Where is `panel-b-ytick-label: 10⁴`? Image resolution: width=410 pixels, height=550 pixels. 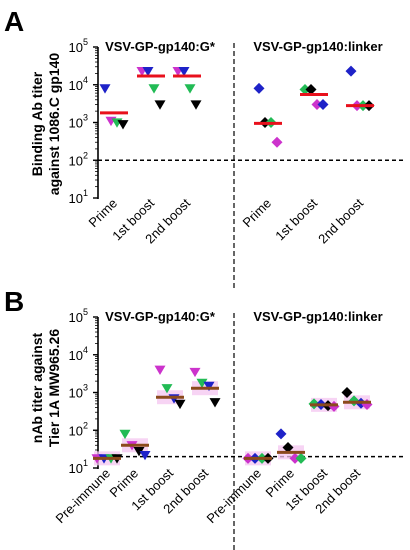
panel-b-ytick-label: 10⁴ is located at coordinates (78, 354).